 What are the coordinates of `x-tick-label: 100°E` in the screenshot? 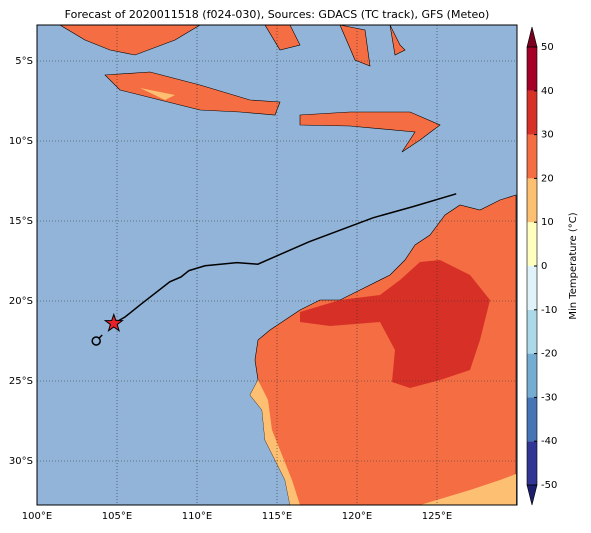 It's located at (37, 516).